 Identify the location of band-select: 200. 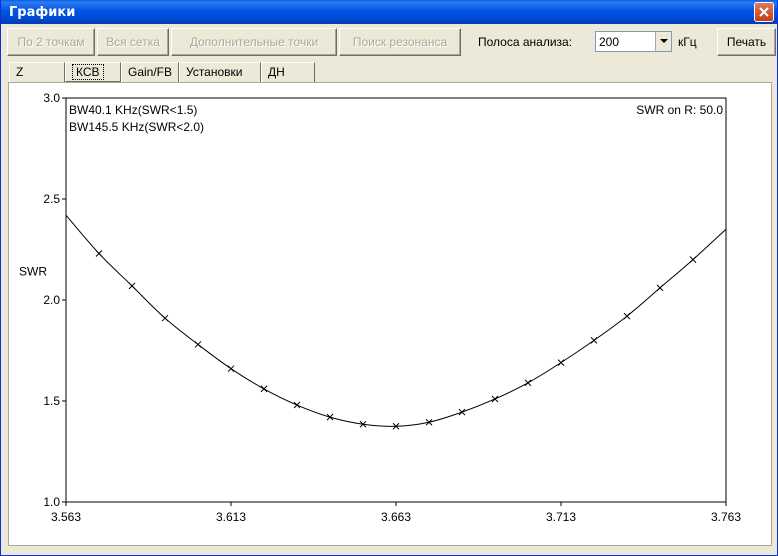
(633, 41).